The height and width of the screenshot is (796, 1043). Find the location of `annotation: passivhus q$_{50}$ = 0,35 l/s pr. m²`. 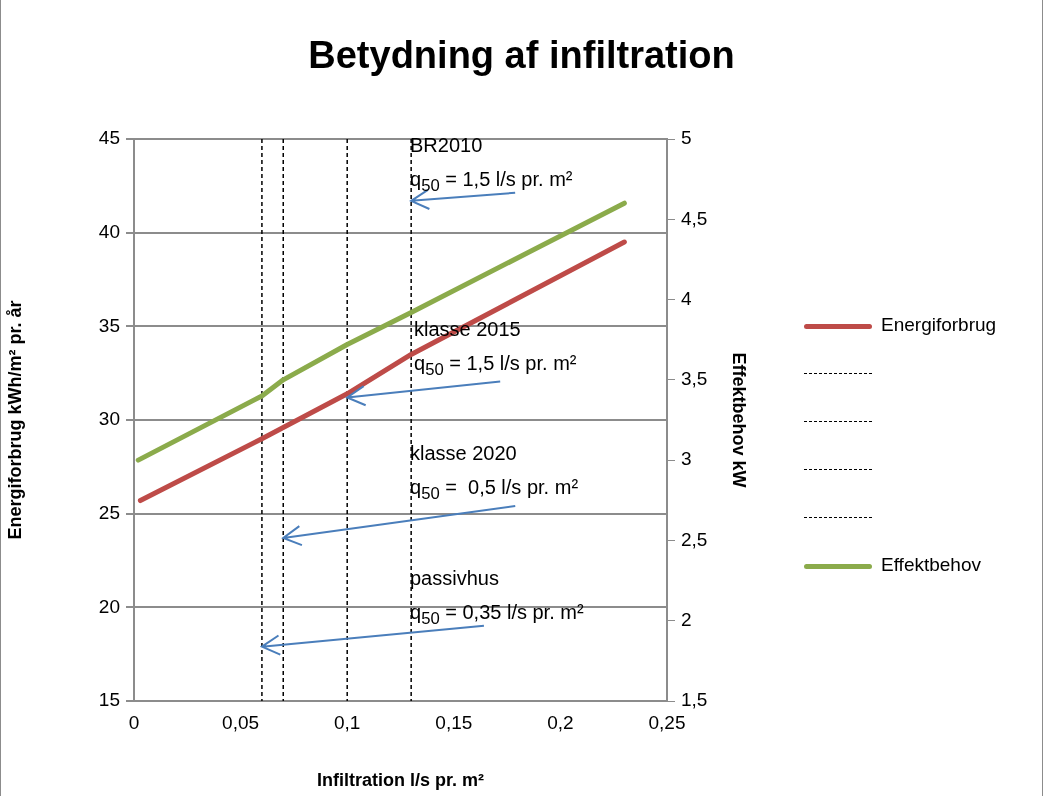

annotation: passivhus q$_{50}$ = 0,35 l/s pr. m² is located at coordinates (497, 598).